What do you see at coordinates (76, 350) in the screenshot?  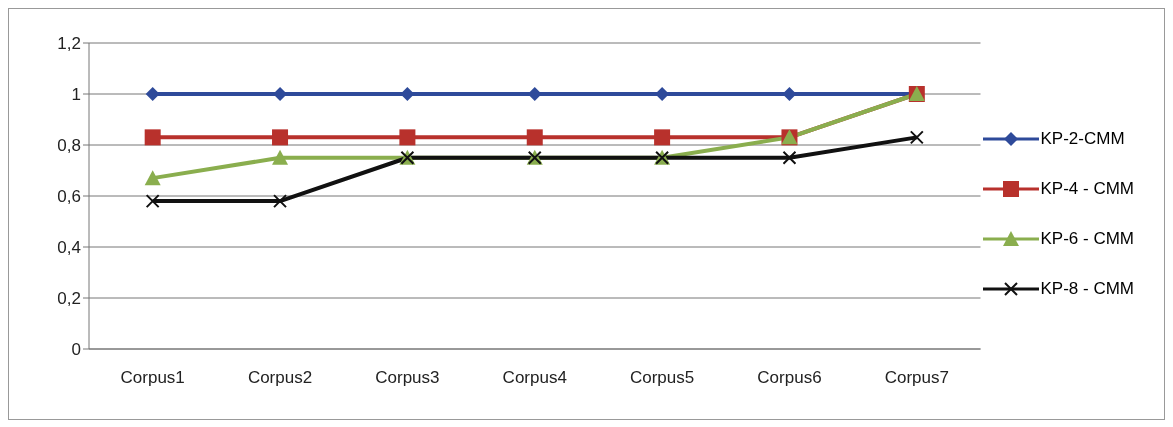 I see `y-tick-label: 0` at bounding box center [76, 350].